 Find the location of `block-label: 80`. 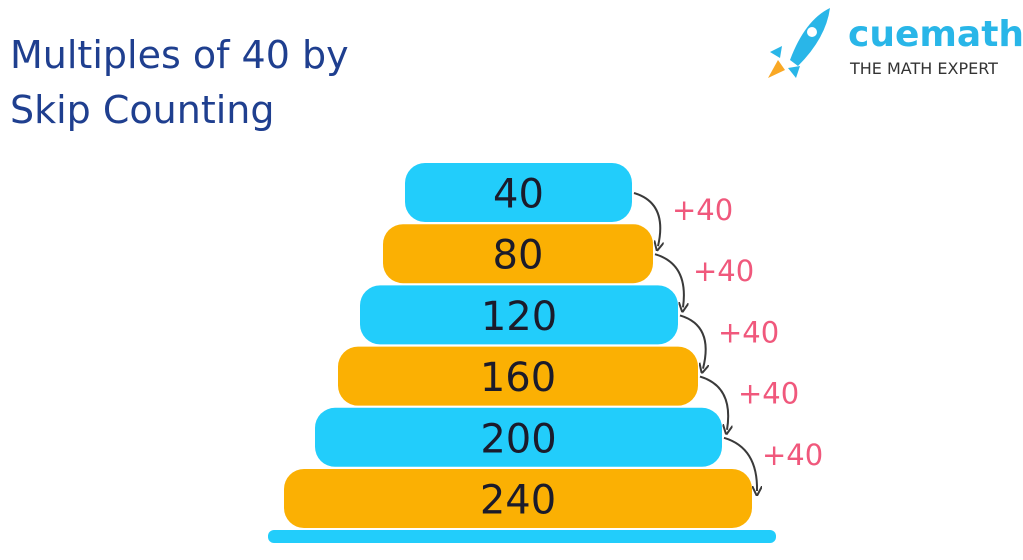

block-label: 80 is located at coordinates (518, 256).